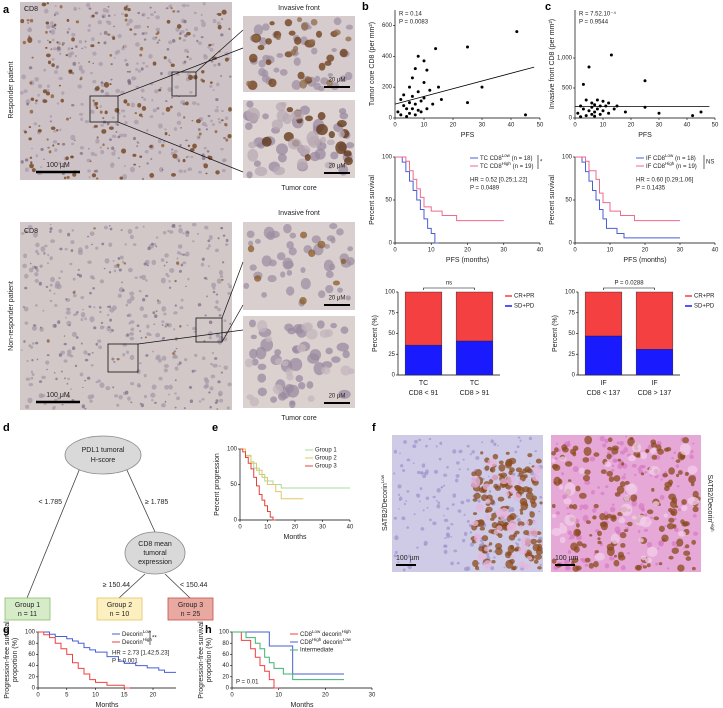  Describe the element at coordinates (326, 459) in the screenshot. I see `legend-label: Group 2` at that location.